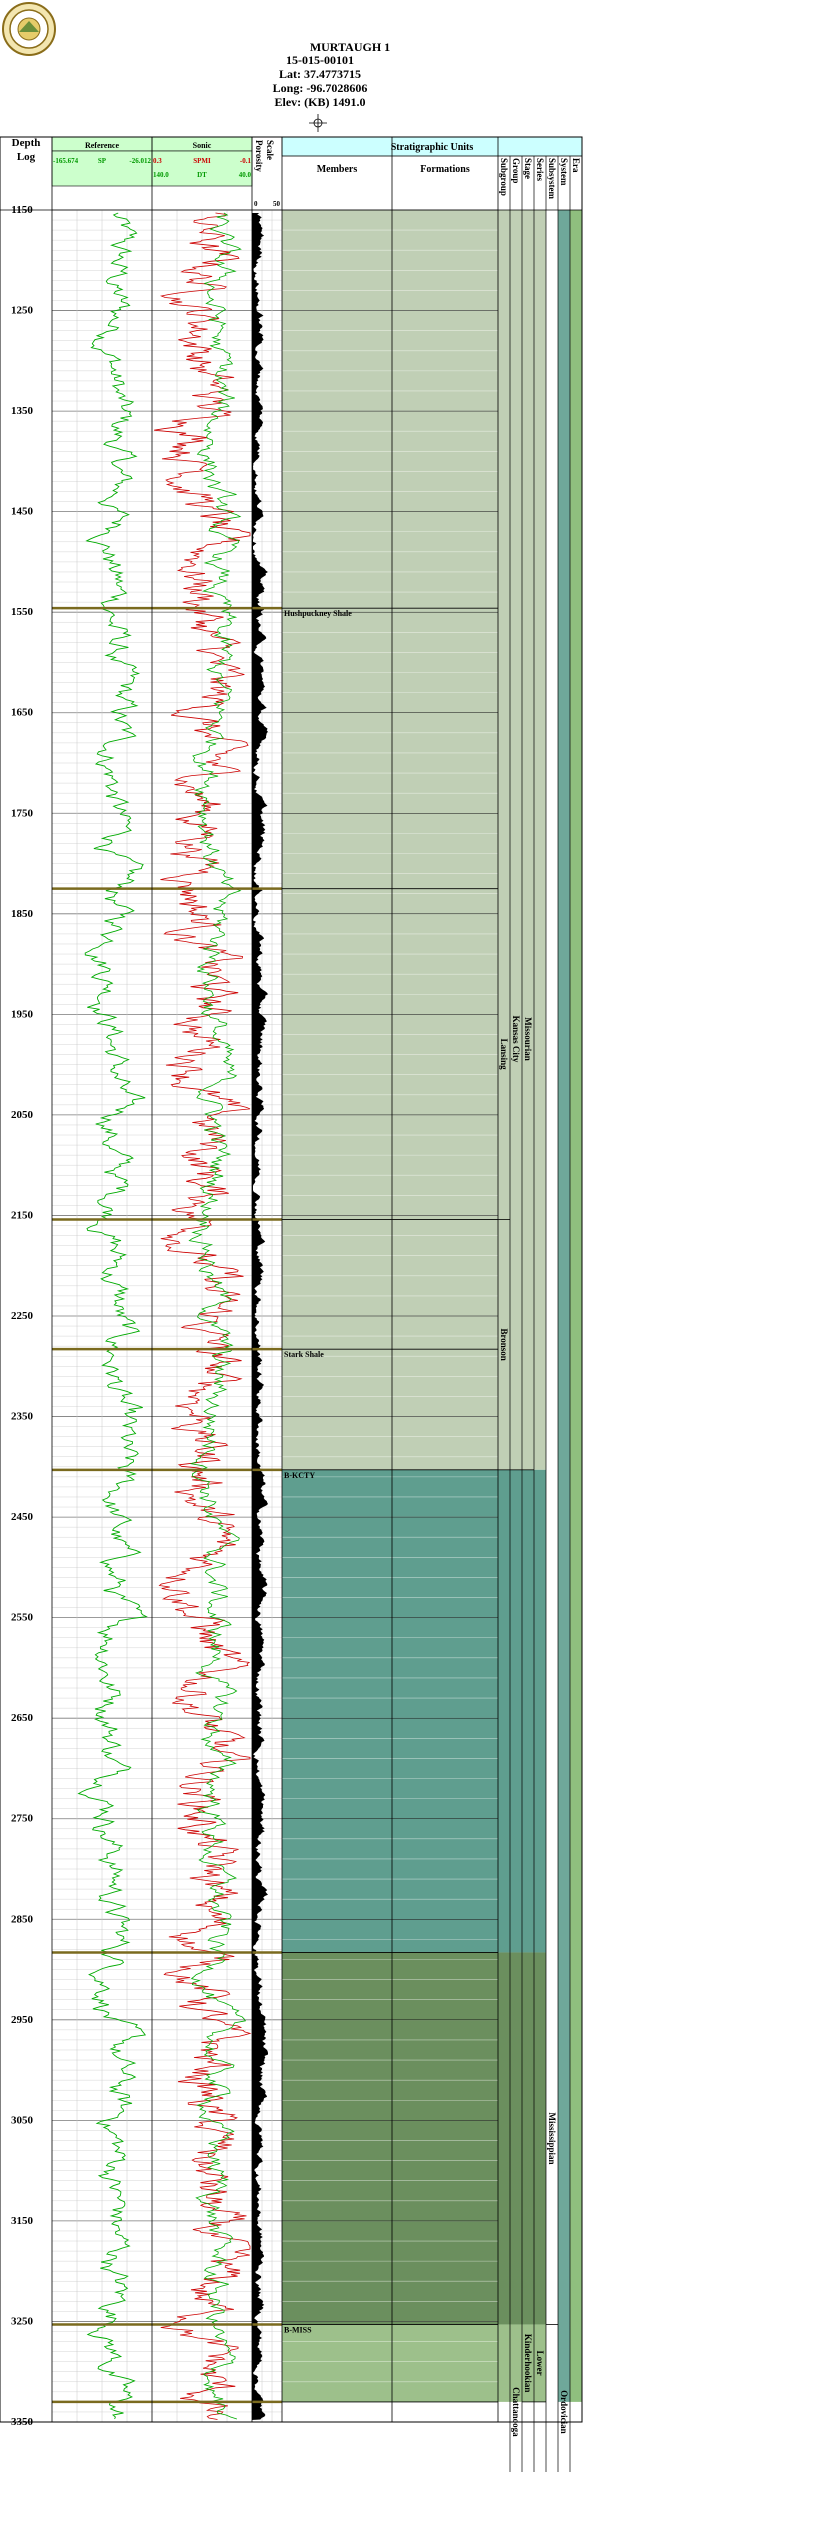  Describe the element at coordinates (22, 2020) in the screenshot. I see `depth-tick-label: 2950` at that location.